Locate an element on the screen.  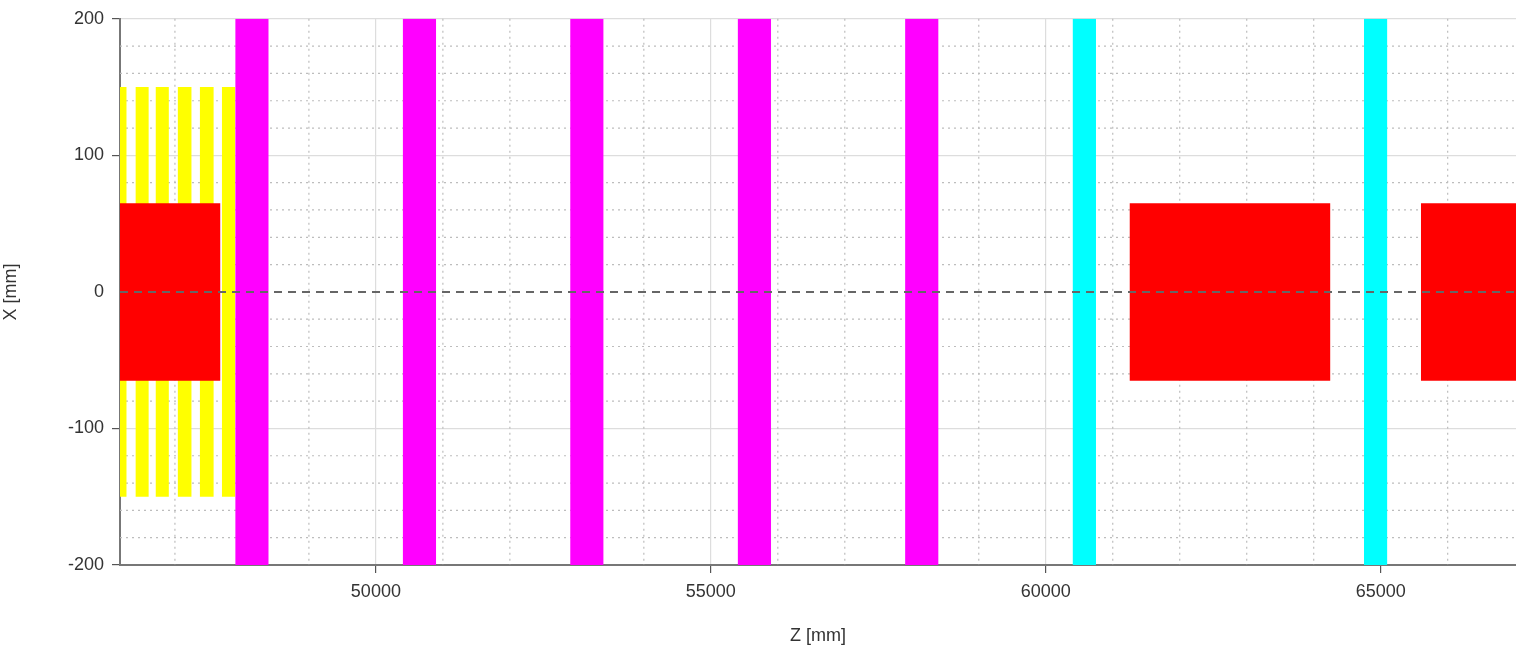
x-tick-label: 50000 is located at coordinates (375, 590).